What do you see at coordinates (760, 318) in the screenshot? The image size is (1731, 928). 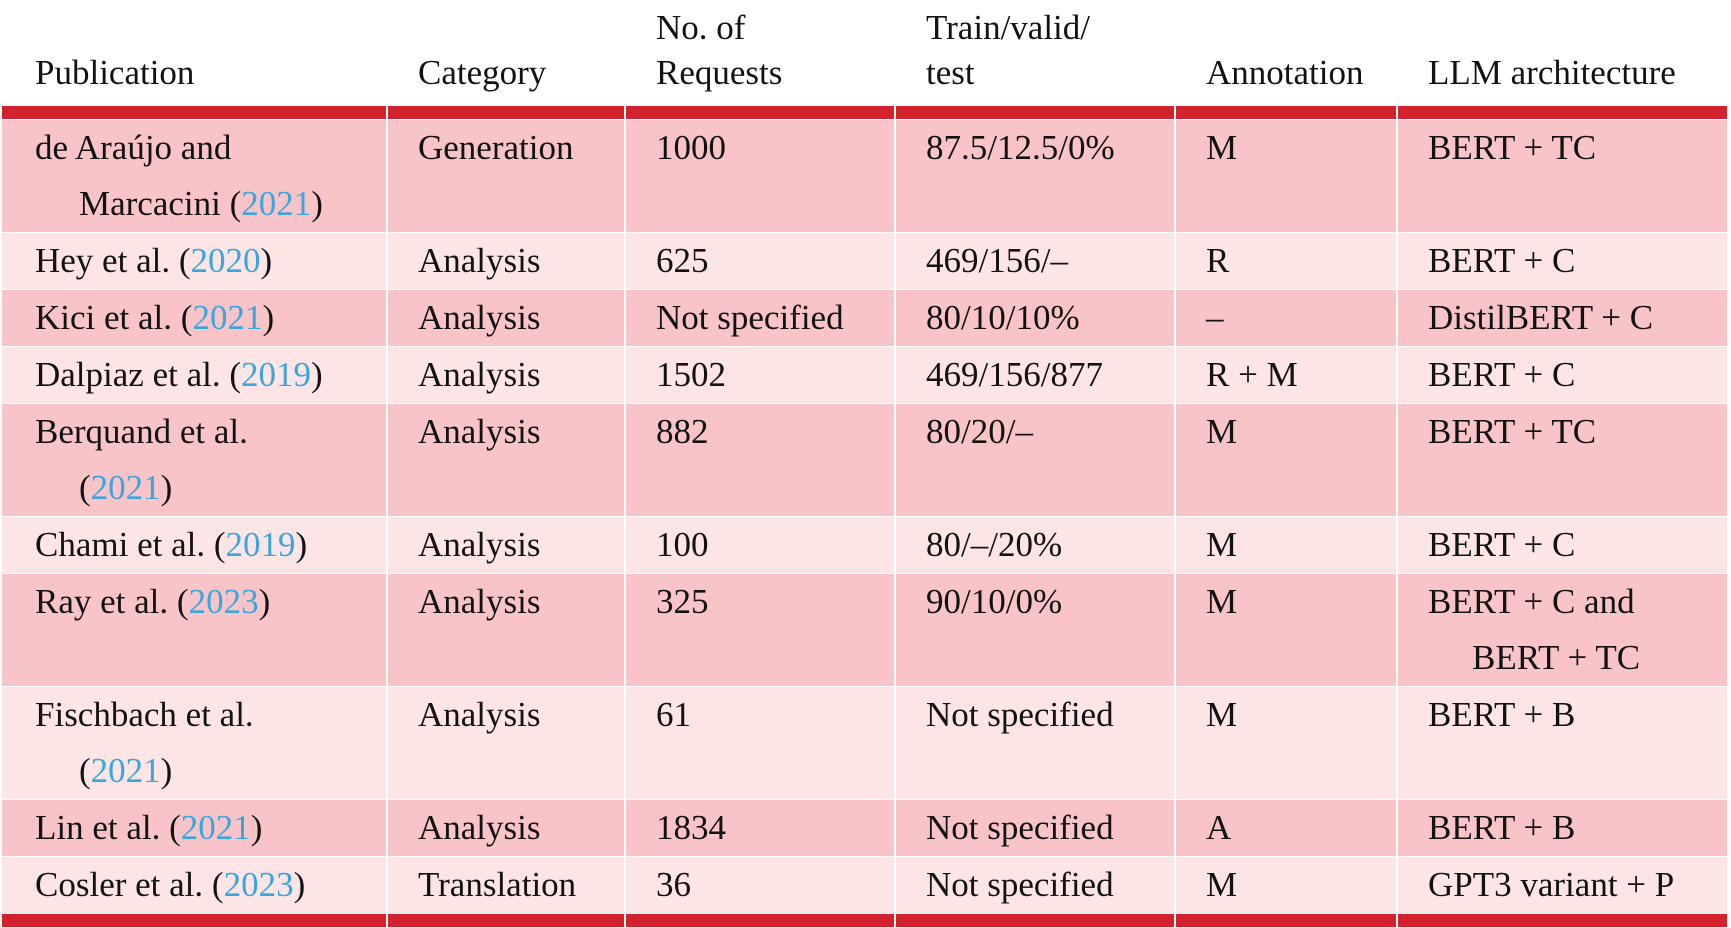 I see `cell-requests: Not specified` at bounding box center [760, 318].